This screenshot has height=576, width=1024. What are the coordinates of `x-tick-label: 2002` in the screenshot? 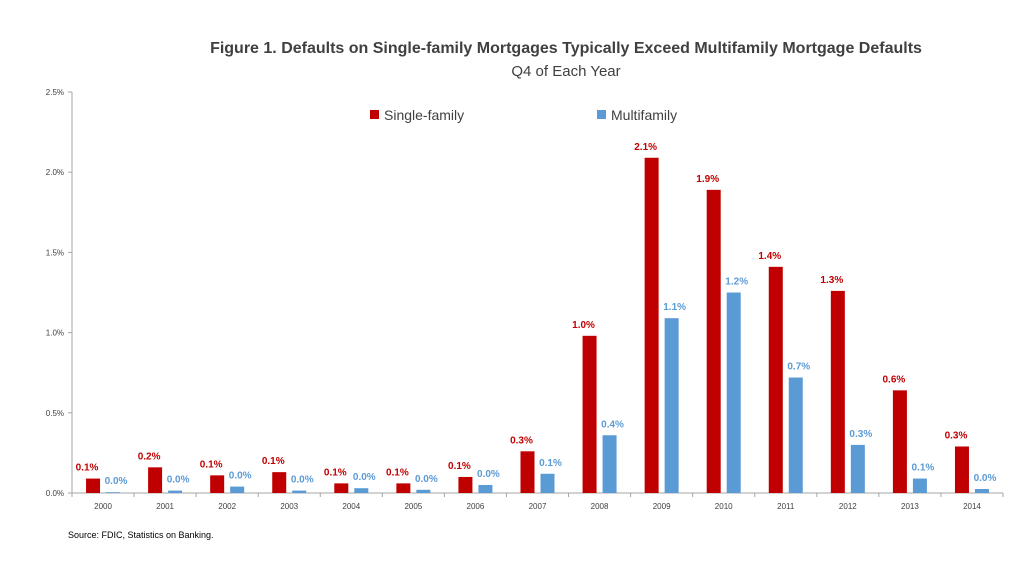 It's located at (227, 506).